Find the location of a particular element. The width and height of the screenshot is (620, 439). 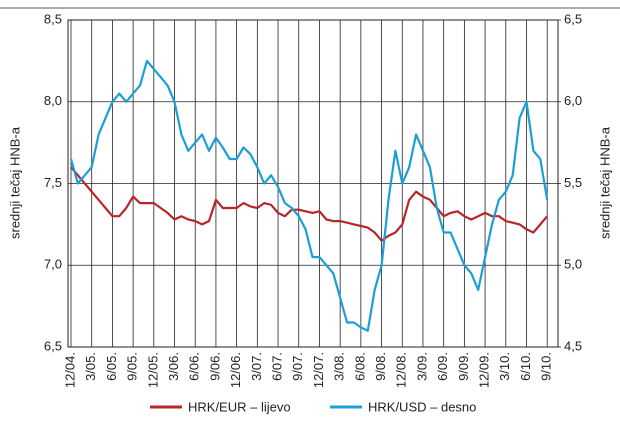

x-tick-label: 6/06. is located at coordinates (194, 366).